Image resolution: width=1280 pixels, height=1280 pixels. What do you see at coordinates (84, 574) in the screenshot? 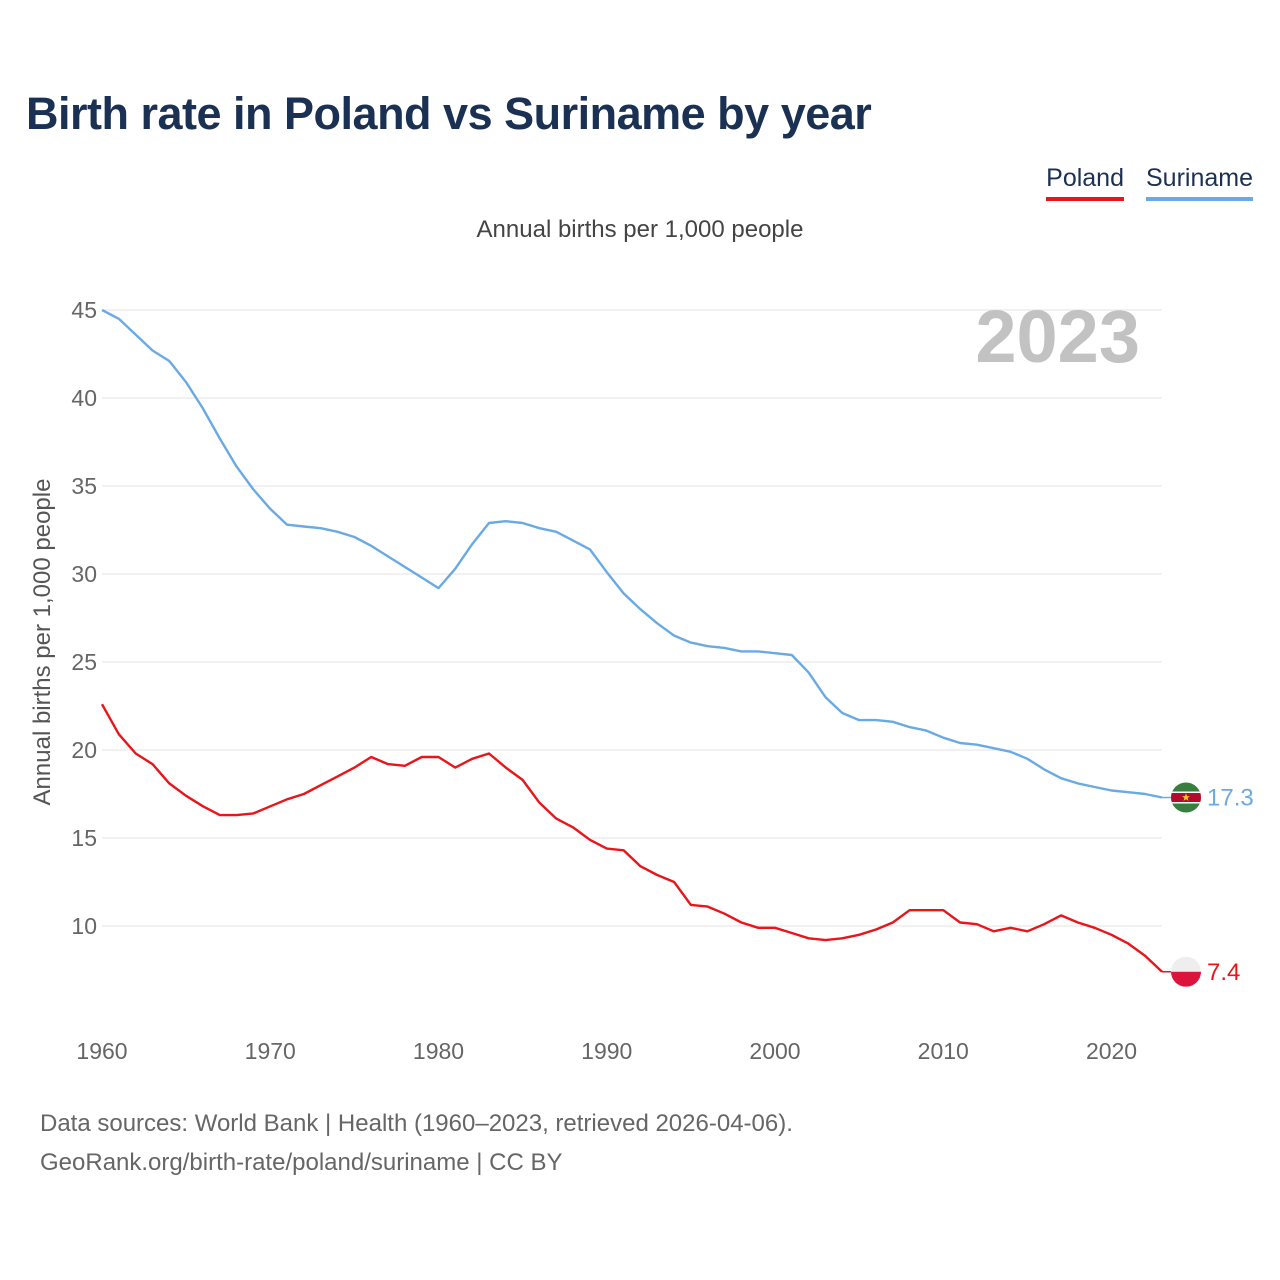
I see `y-tick-label: 30` at bounding box center [84, 574].